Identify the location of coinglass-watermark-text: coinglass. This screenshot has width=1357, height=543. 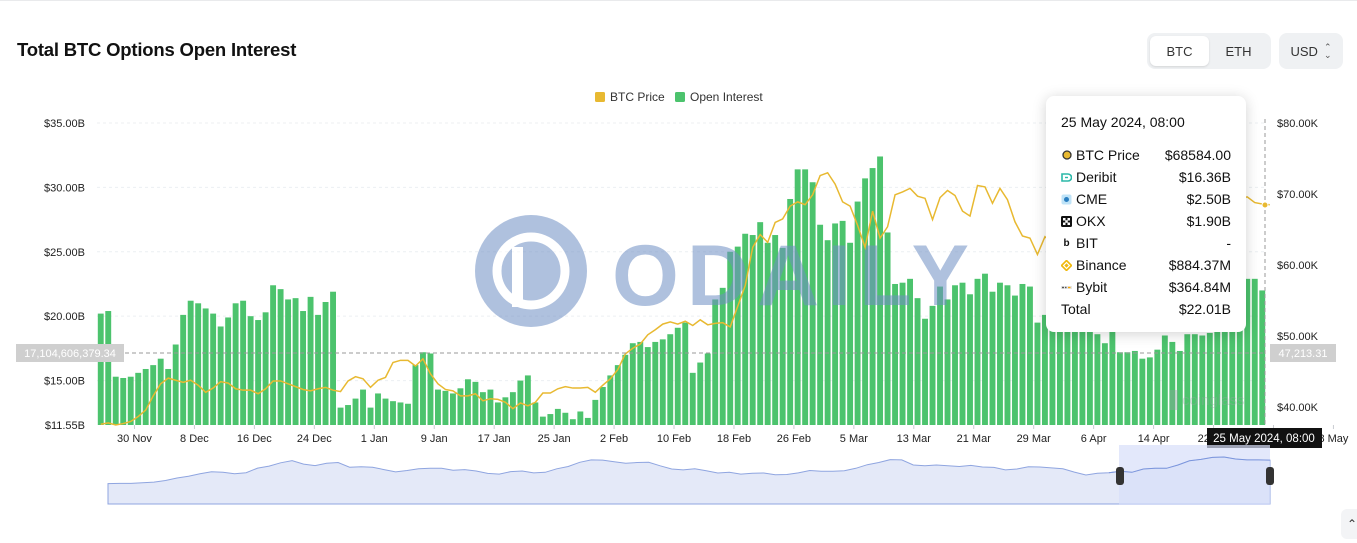
(1213, 400).